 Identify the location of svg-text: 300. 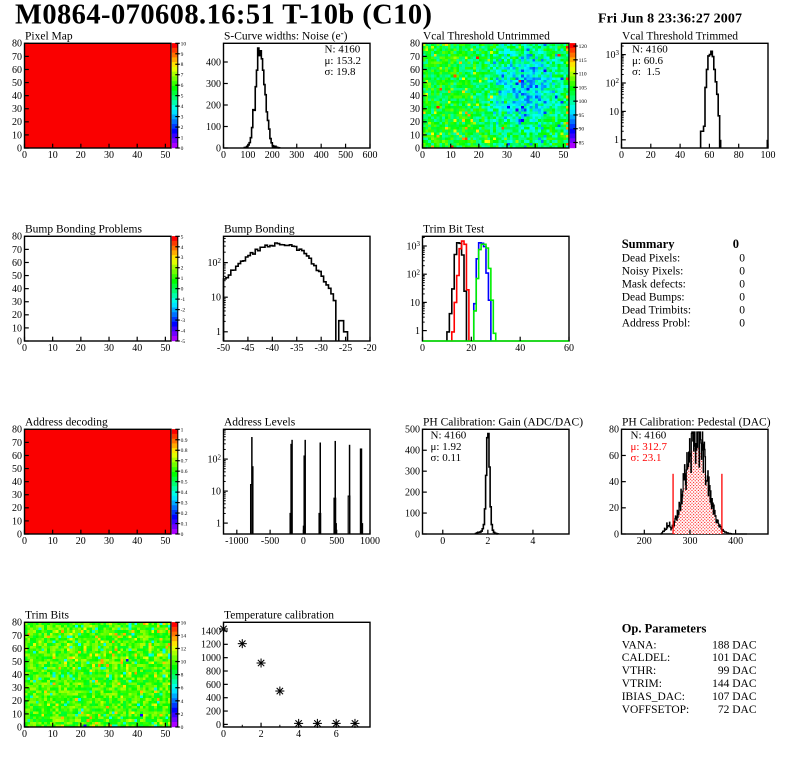
(296, 155).